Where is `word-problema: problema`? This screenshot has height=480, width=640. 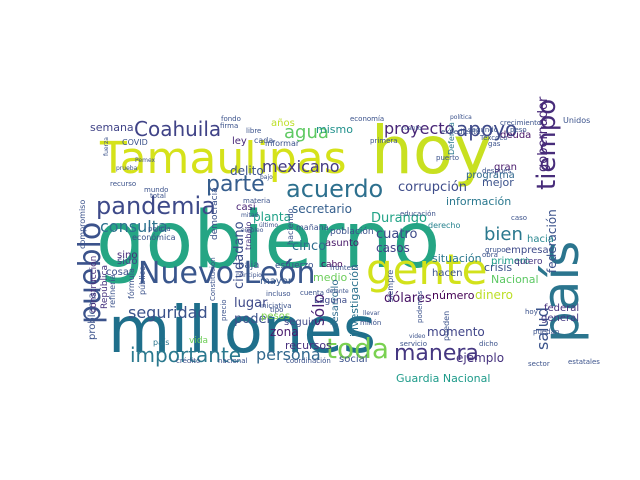
word-problema: problema is located at coordinates (92, 316).